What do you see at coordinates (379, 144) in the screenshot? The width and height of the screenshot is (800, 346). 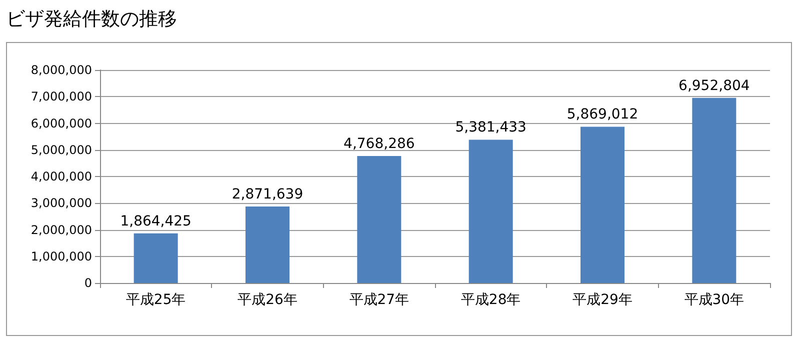 I see `data-label: 4,768,286` at bounding box center [379, 144].